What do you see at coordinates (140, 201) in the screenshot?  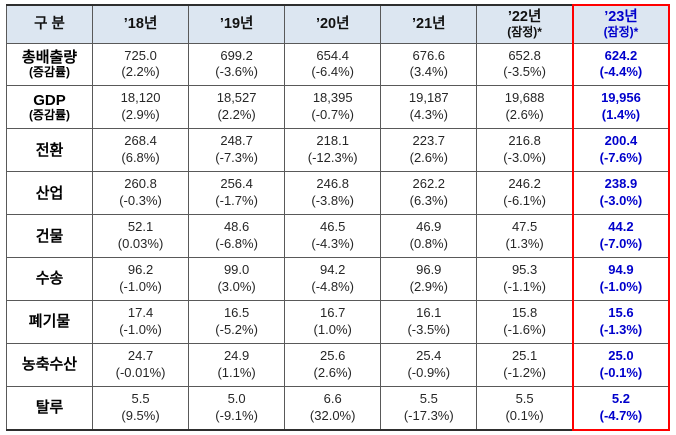 I see `cell-change: (-0.3%)` at bounding box center [140, 201].